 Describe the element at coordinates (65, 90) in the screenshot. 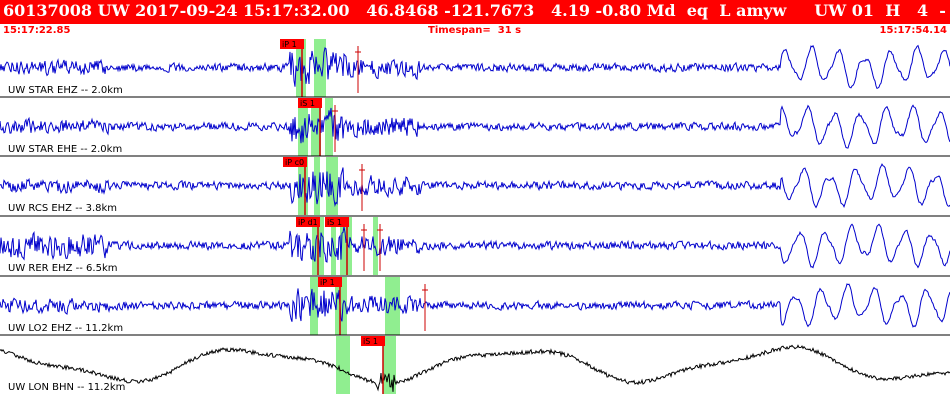

I see `station-label: UW STAR EHZ -- 2.0km` at that location.